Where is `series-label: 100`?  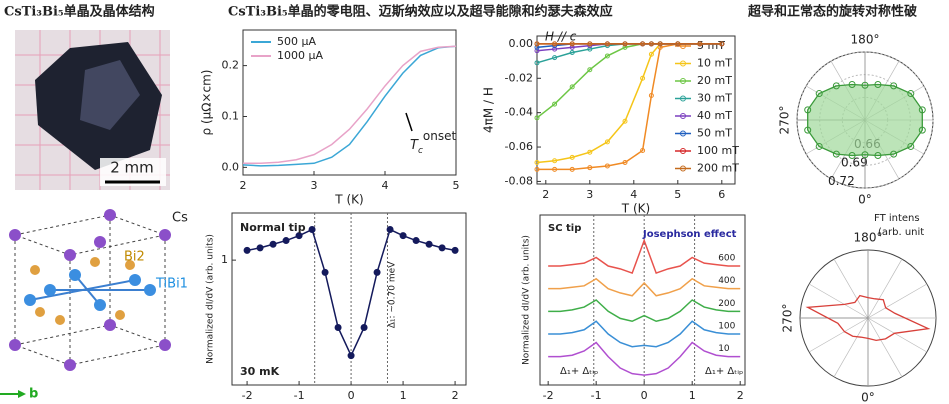 series-label: 100 is located at coordinates (726, 327).